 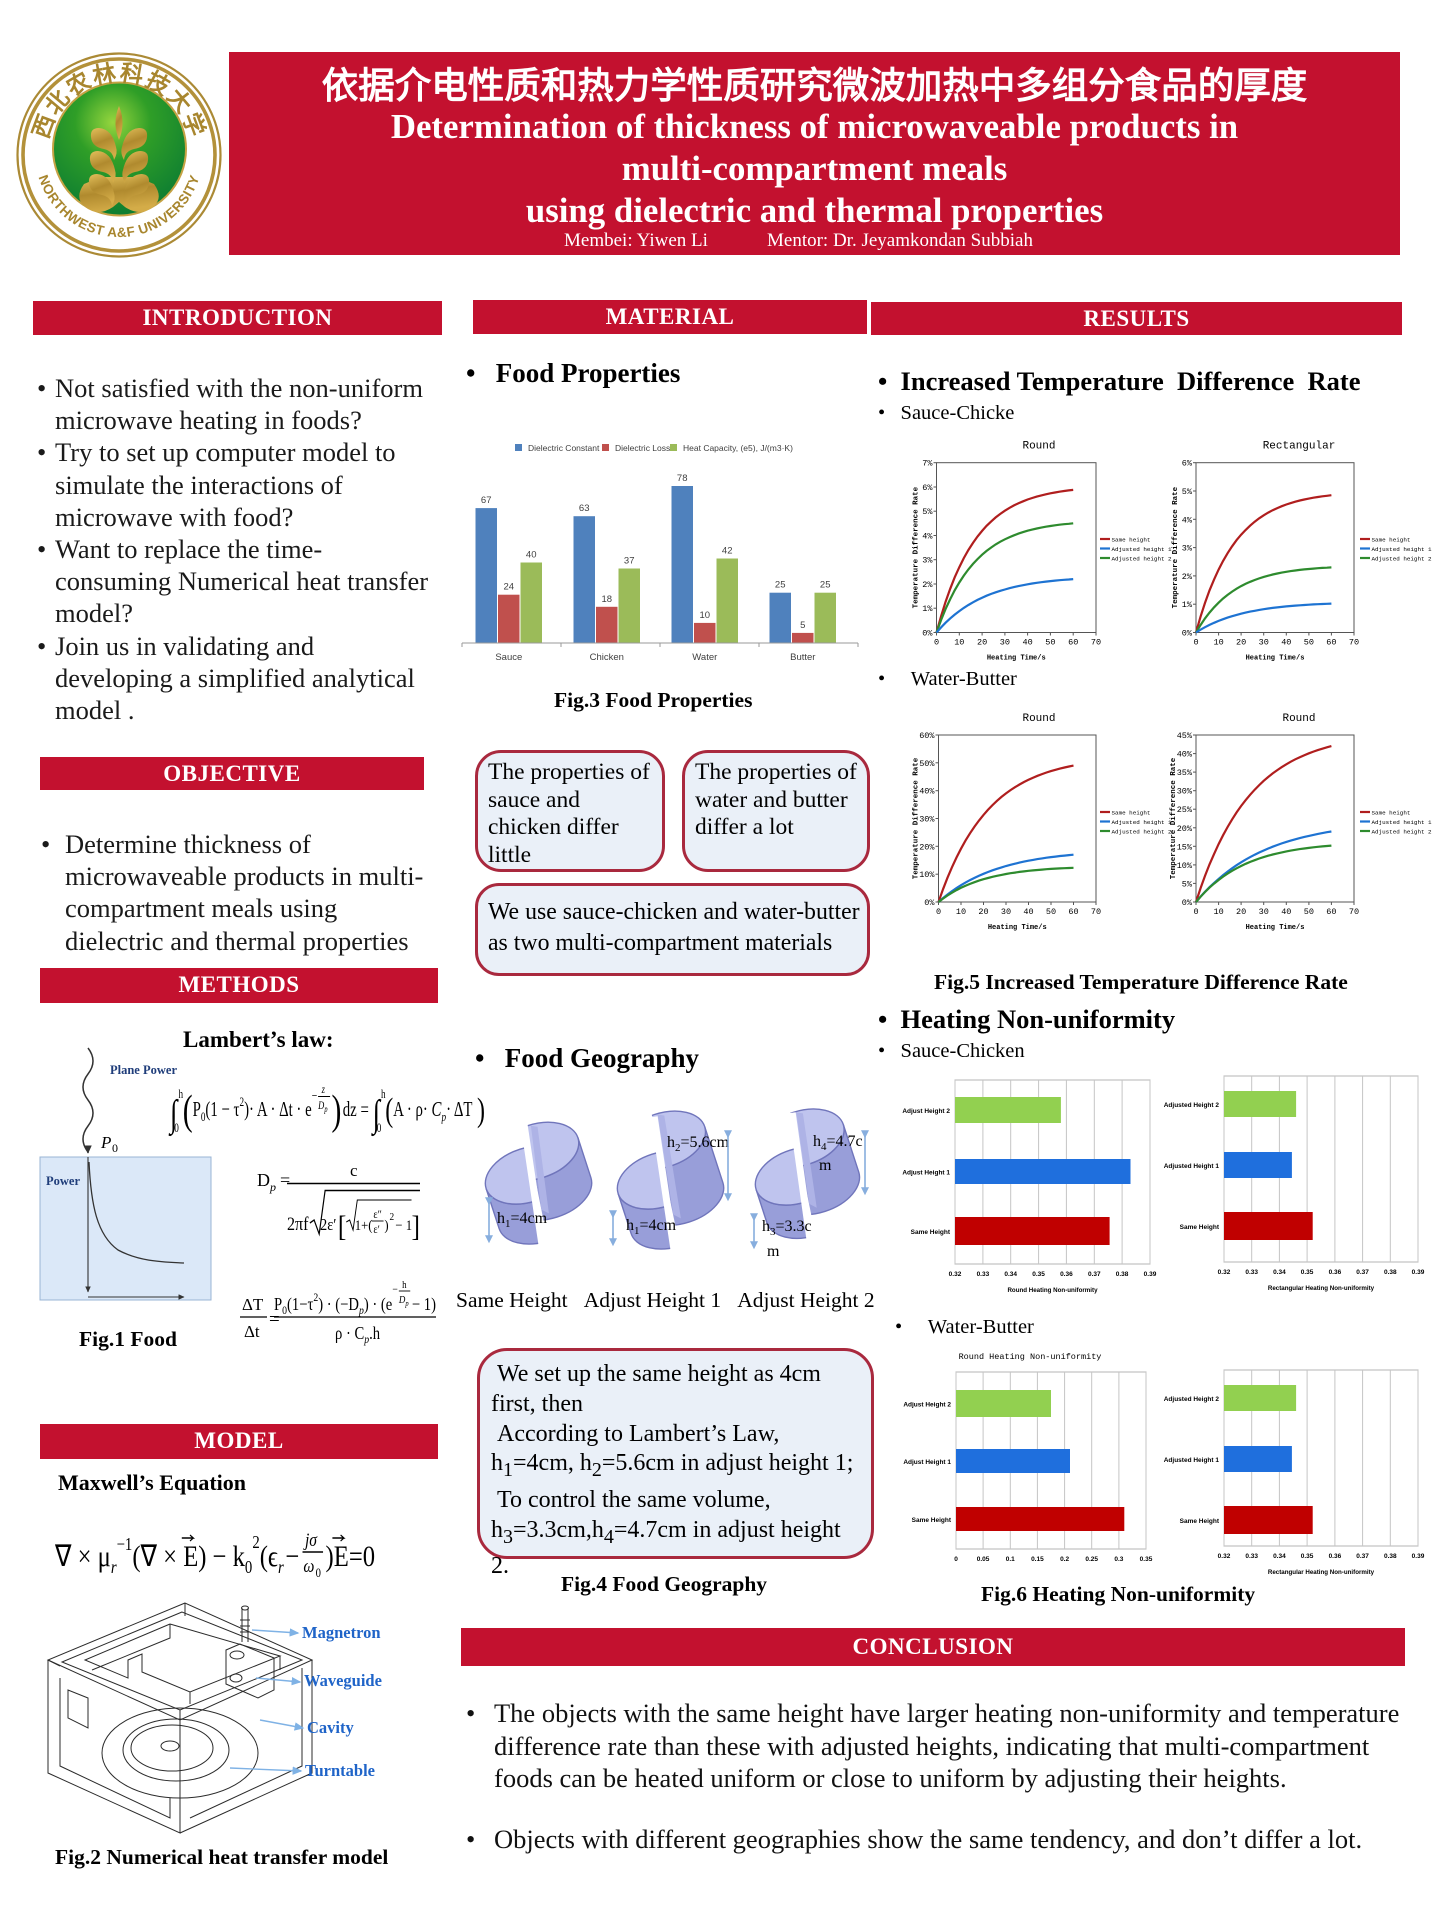 What do you see at coordinates (374, 1333) in the screenshot?
I see `svg-text: .h` at bounding box center [374, 1333].